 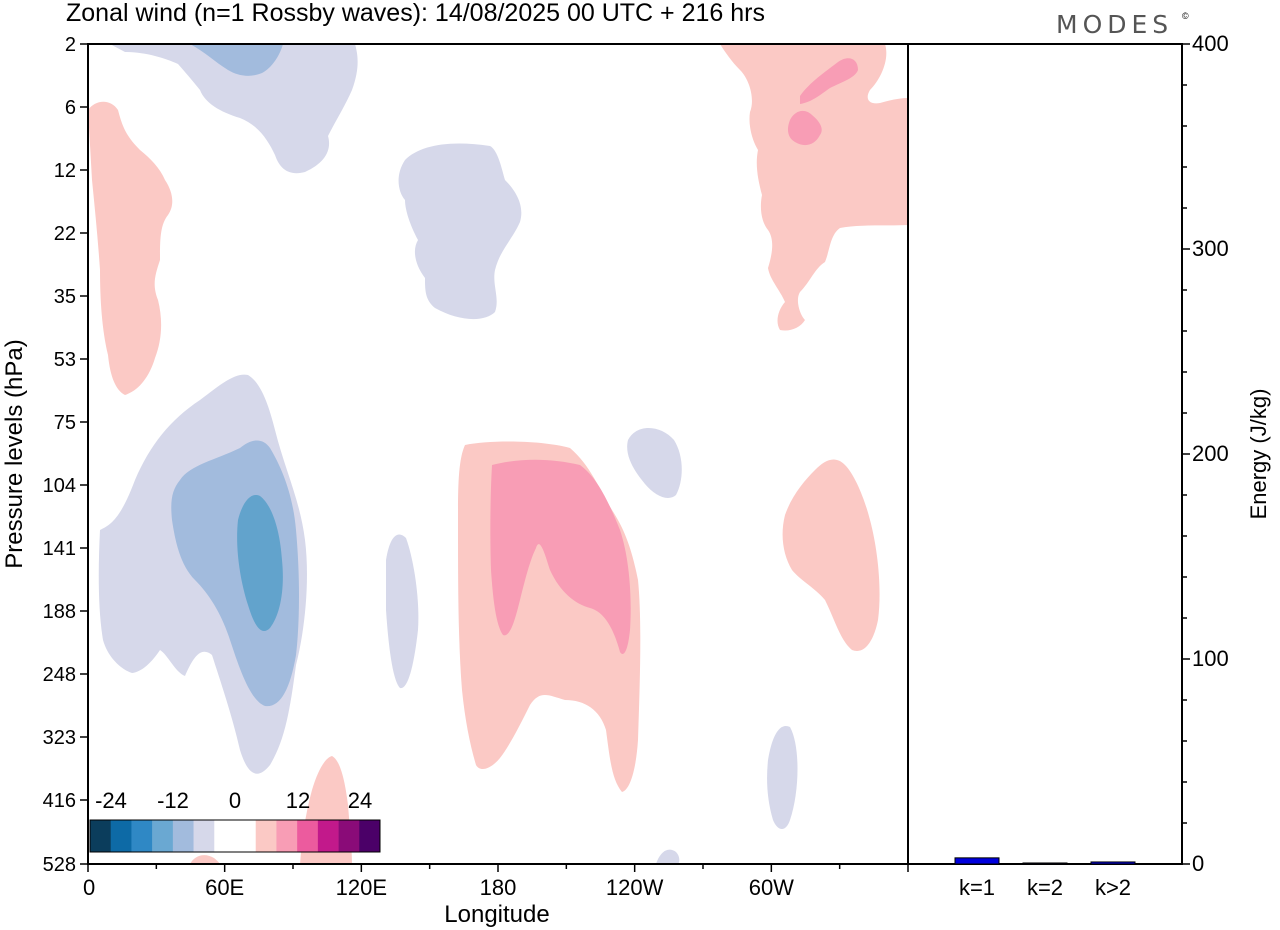 What do you see at coordinates (205, 859) in the screenshot?
I see `contour-pos-4-bottom-left` at bounding box center [205, 859].